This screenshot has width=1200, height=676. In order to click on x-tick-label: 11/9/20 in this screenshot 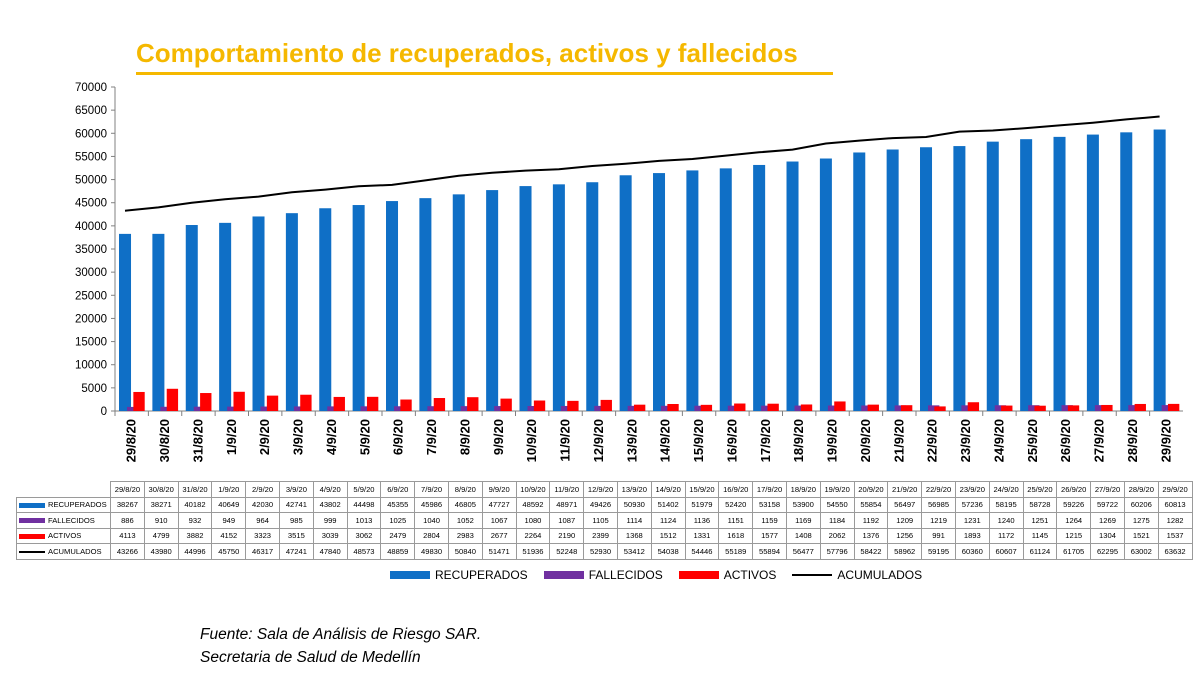, I will do `click(565, 440)`.